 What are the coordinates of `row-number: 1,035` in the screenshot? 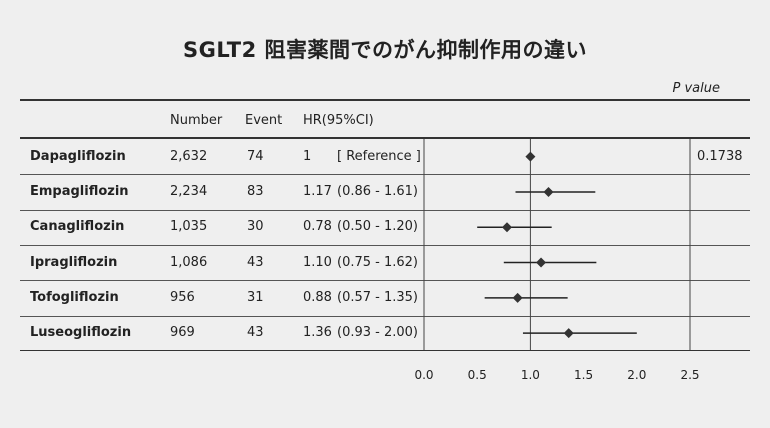 It's located at (189, 227).